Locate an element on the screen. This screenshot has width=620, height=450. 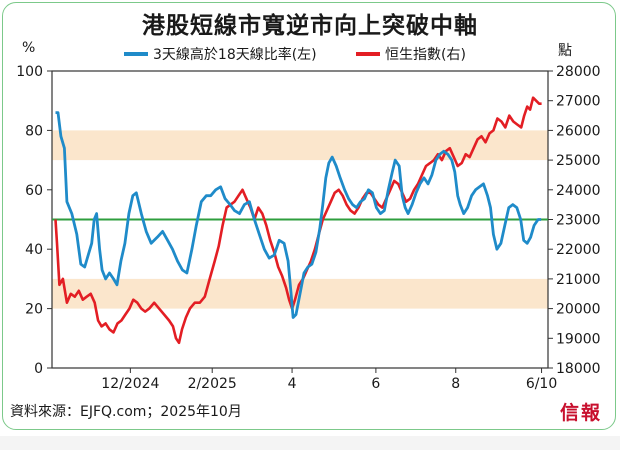
left-tick-label: 0 is located at coordinates (38, 369).